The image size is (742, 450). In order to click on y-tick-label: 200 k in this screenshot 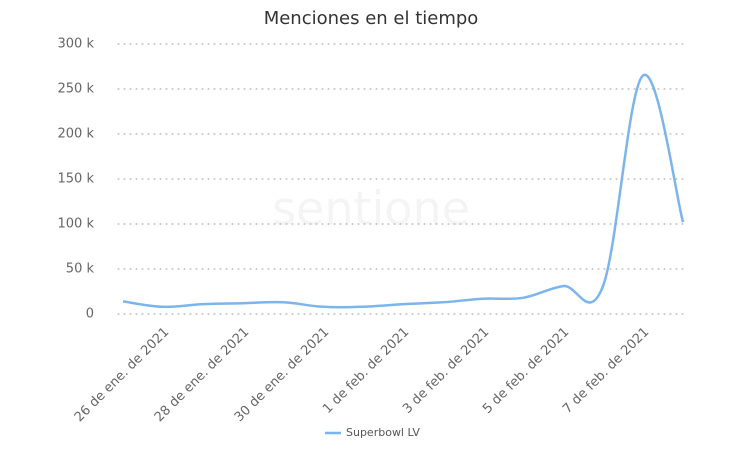, I will do `click(76, 134)`.